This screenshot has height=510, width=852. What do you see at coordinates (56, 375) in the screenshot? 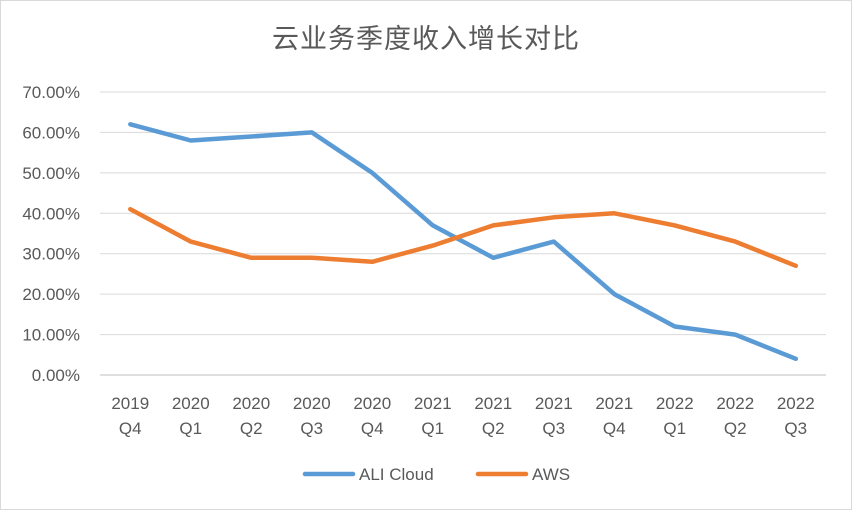
I see `y-tick-label: 0.00%` at bounding box center [56, 375].